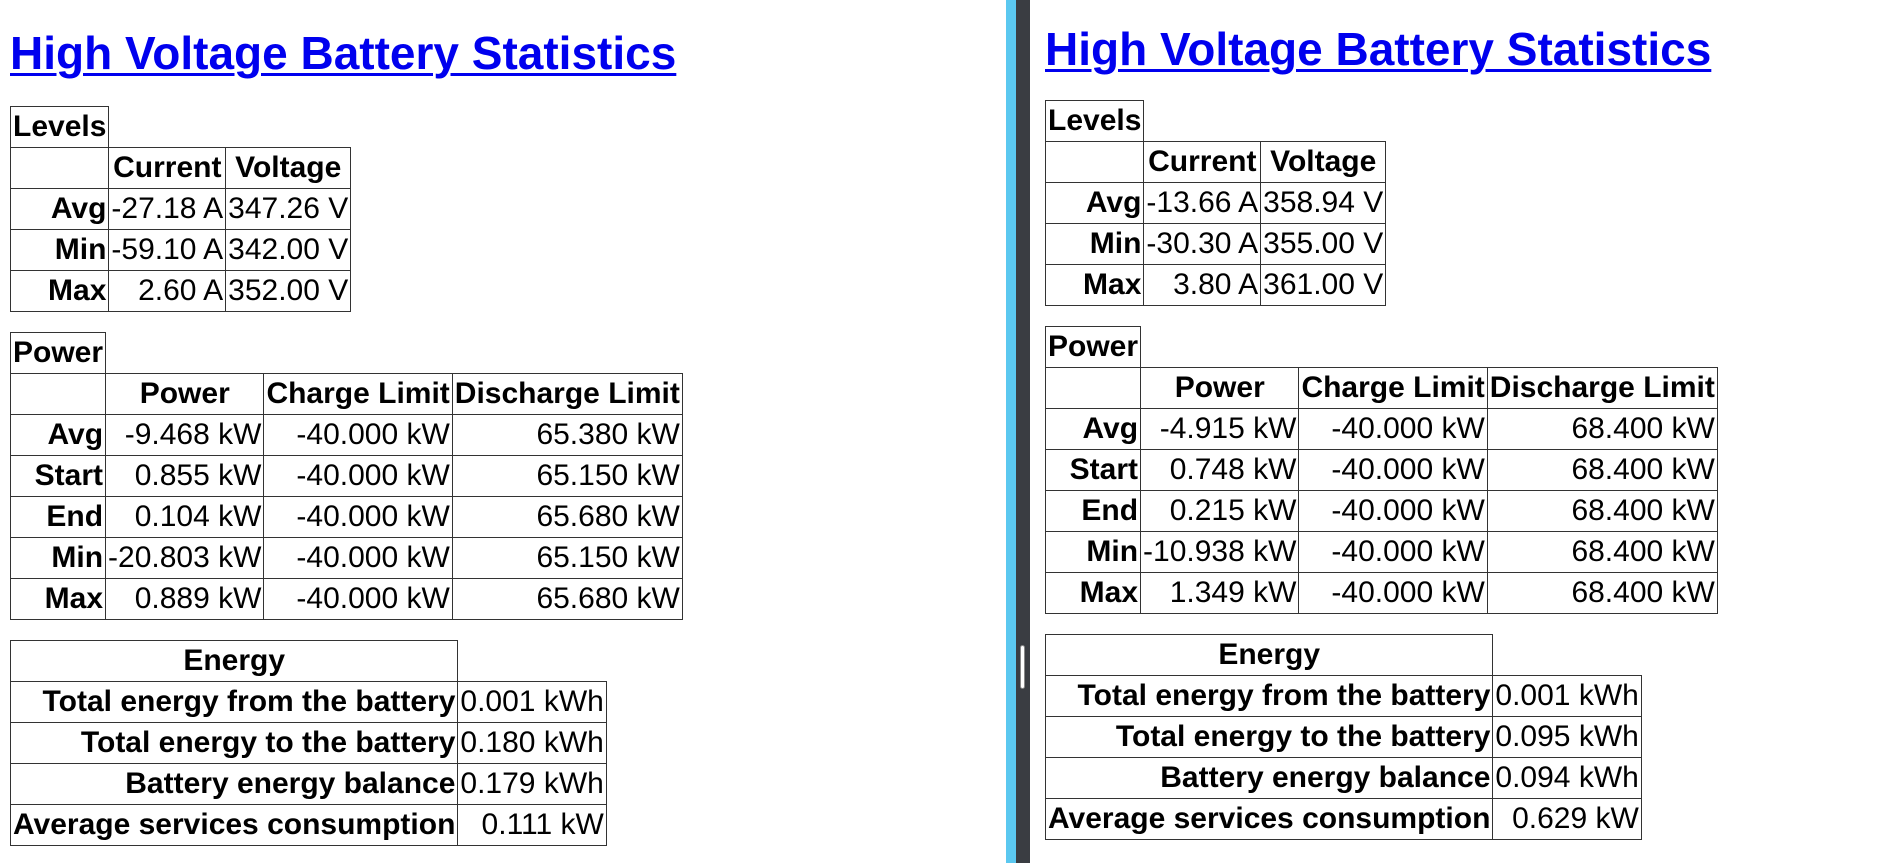  What do you see at coordinates (234, 702) in the screenshot?
I see `row-label: Total energy from the battery` at bounding box center [234, 702].